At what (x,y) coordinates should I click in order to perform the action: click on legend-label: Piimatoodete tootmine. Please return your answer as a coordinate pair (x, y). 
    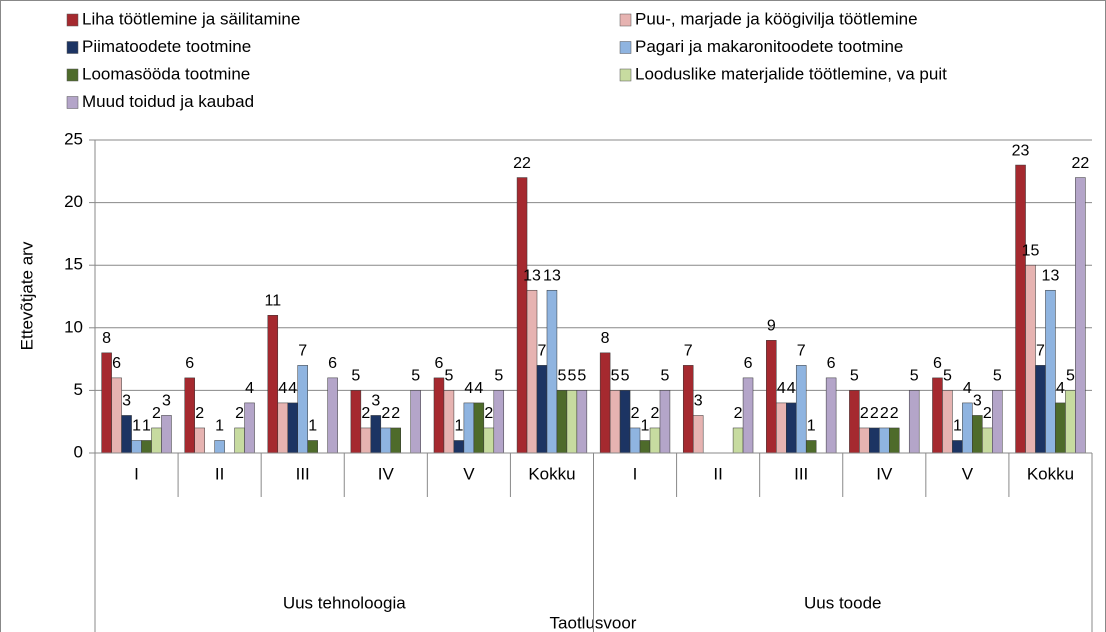
    Looking at the image, I should click on (166, 46).